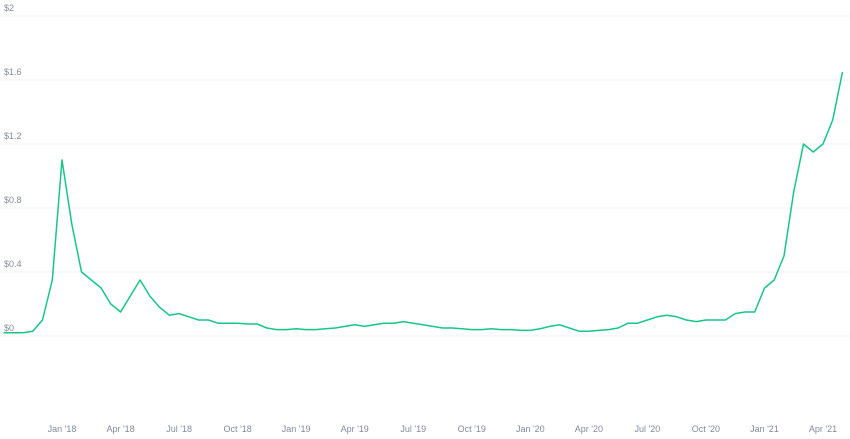 Image resolution: width=850 pixels, height=439 pixels. I want to click on y-tick-label: $2, so click(9, 8).